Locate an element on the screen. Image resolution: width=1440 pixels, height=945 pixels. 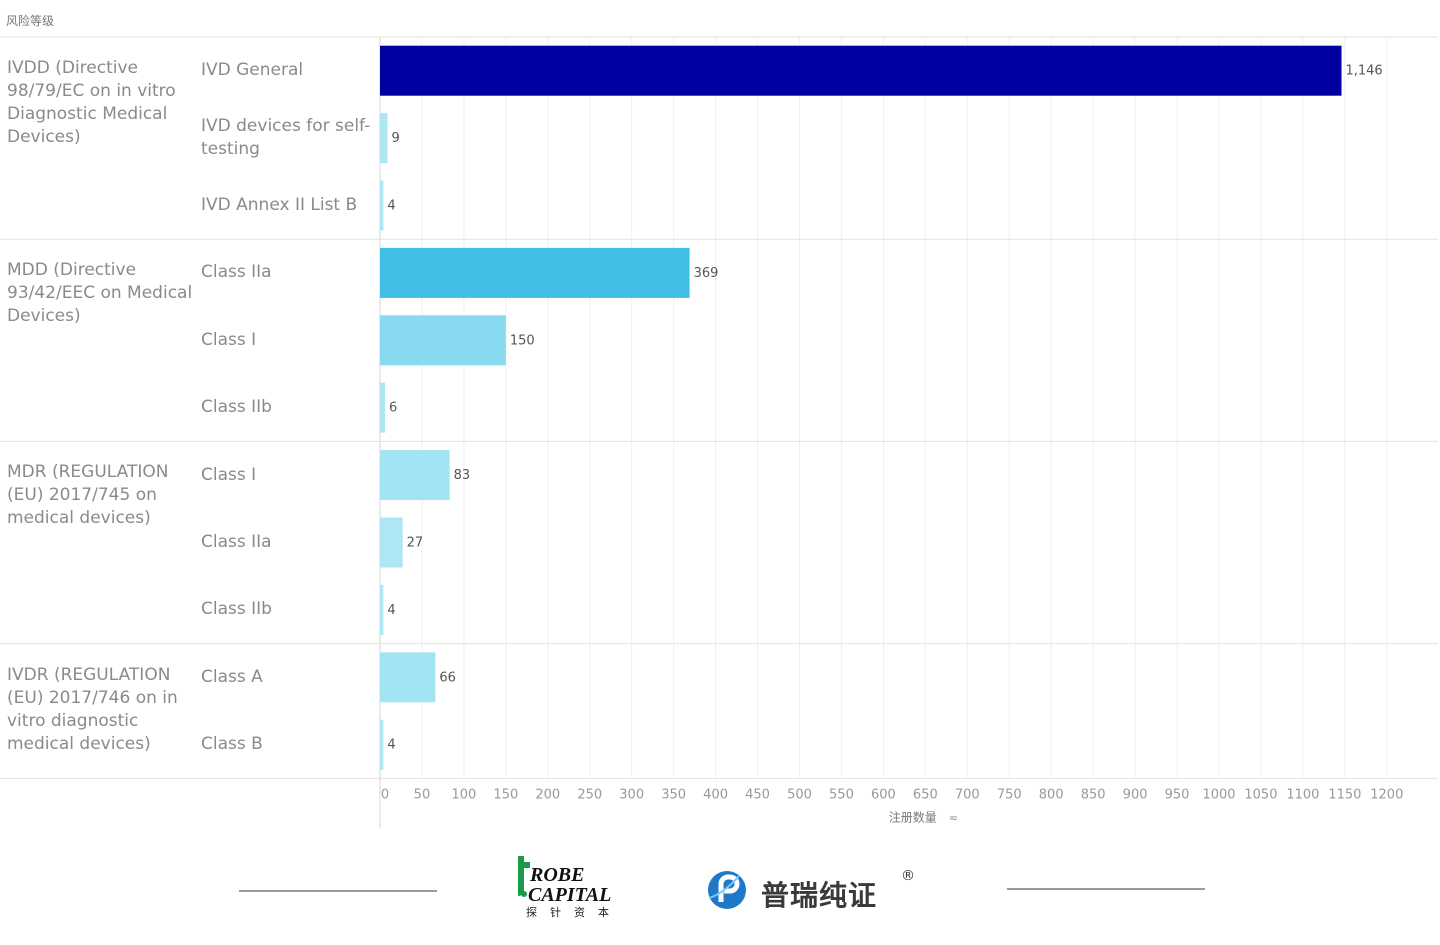
x-tick-label: 900 is located at coordinates (1135, 794).